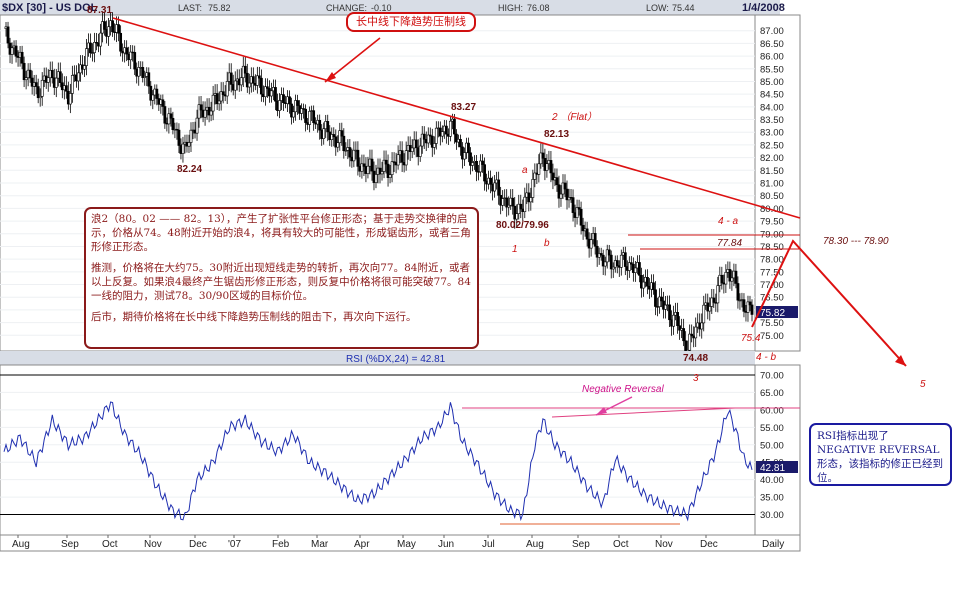  I want to click on rsi-tick-label: 60.00, so click(772, 410).